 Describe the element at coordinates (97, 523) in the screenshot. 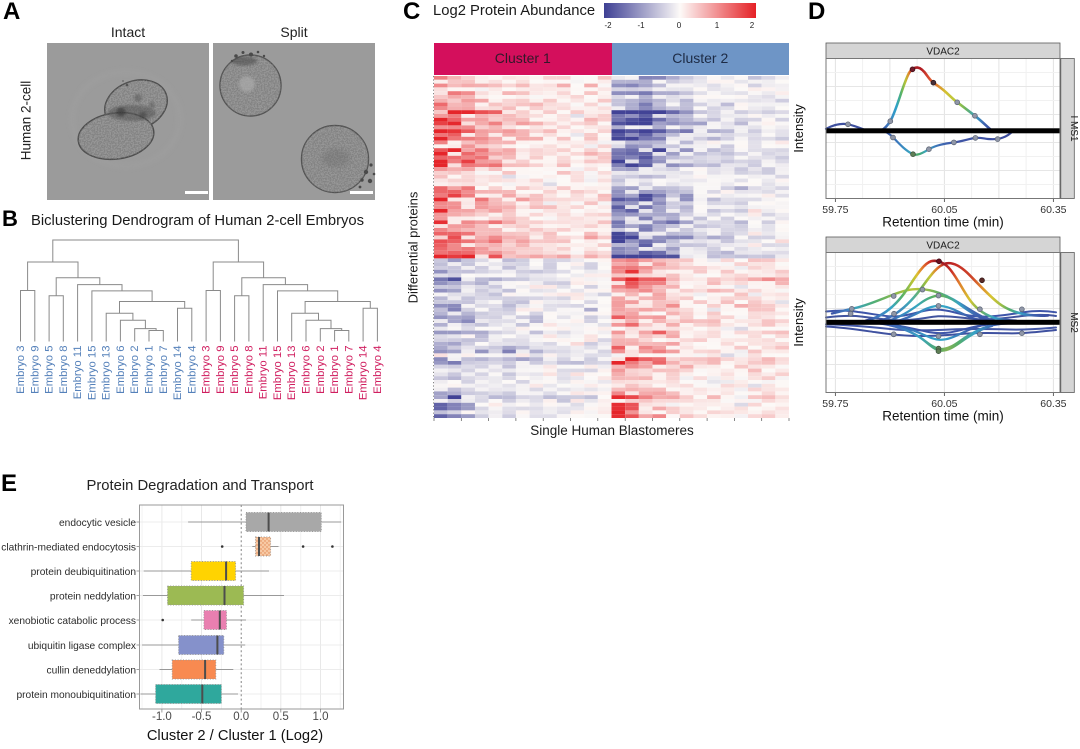

I see `svg-text: endocytic vesicle` at that location.